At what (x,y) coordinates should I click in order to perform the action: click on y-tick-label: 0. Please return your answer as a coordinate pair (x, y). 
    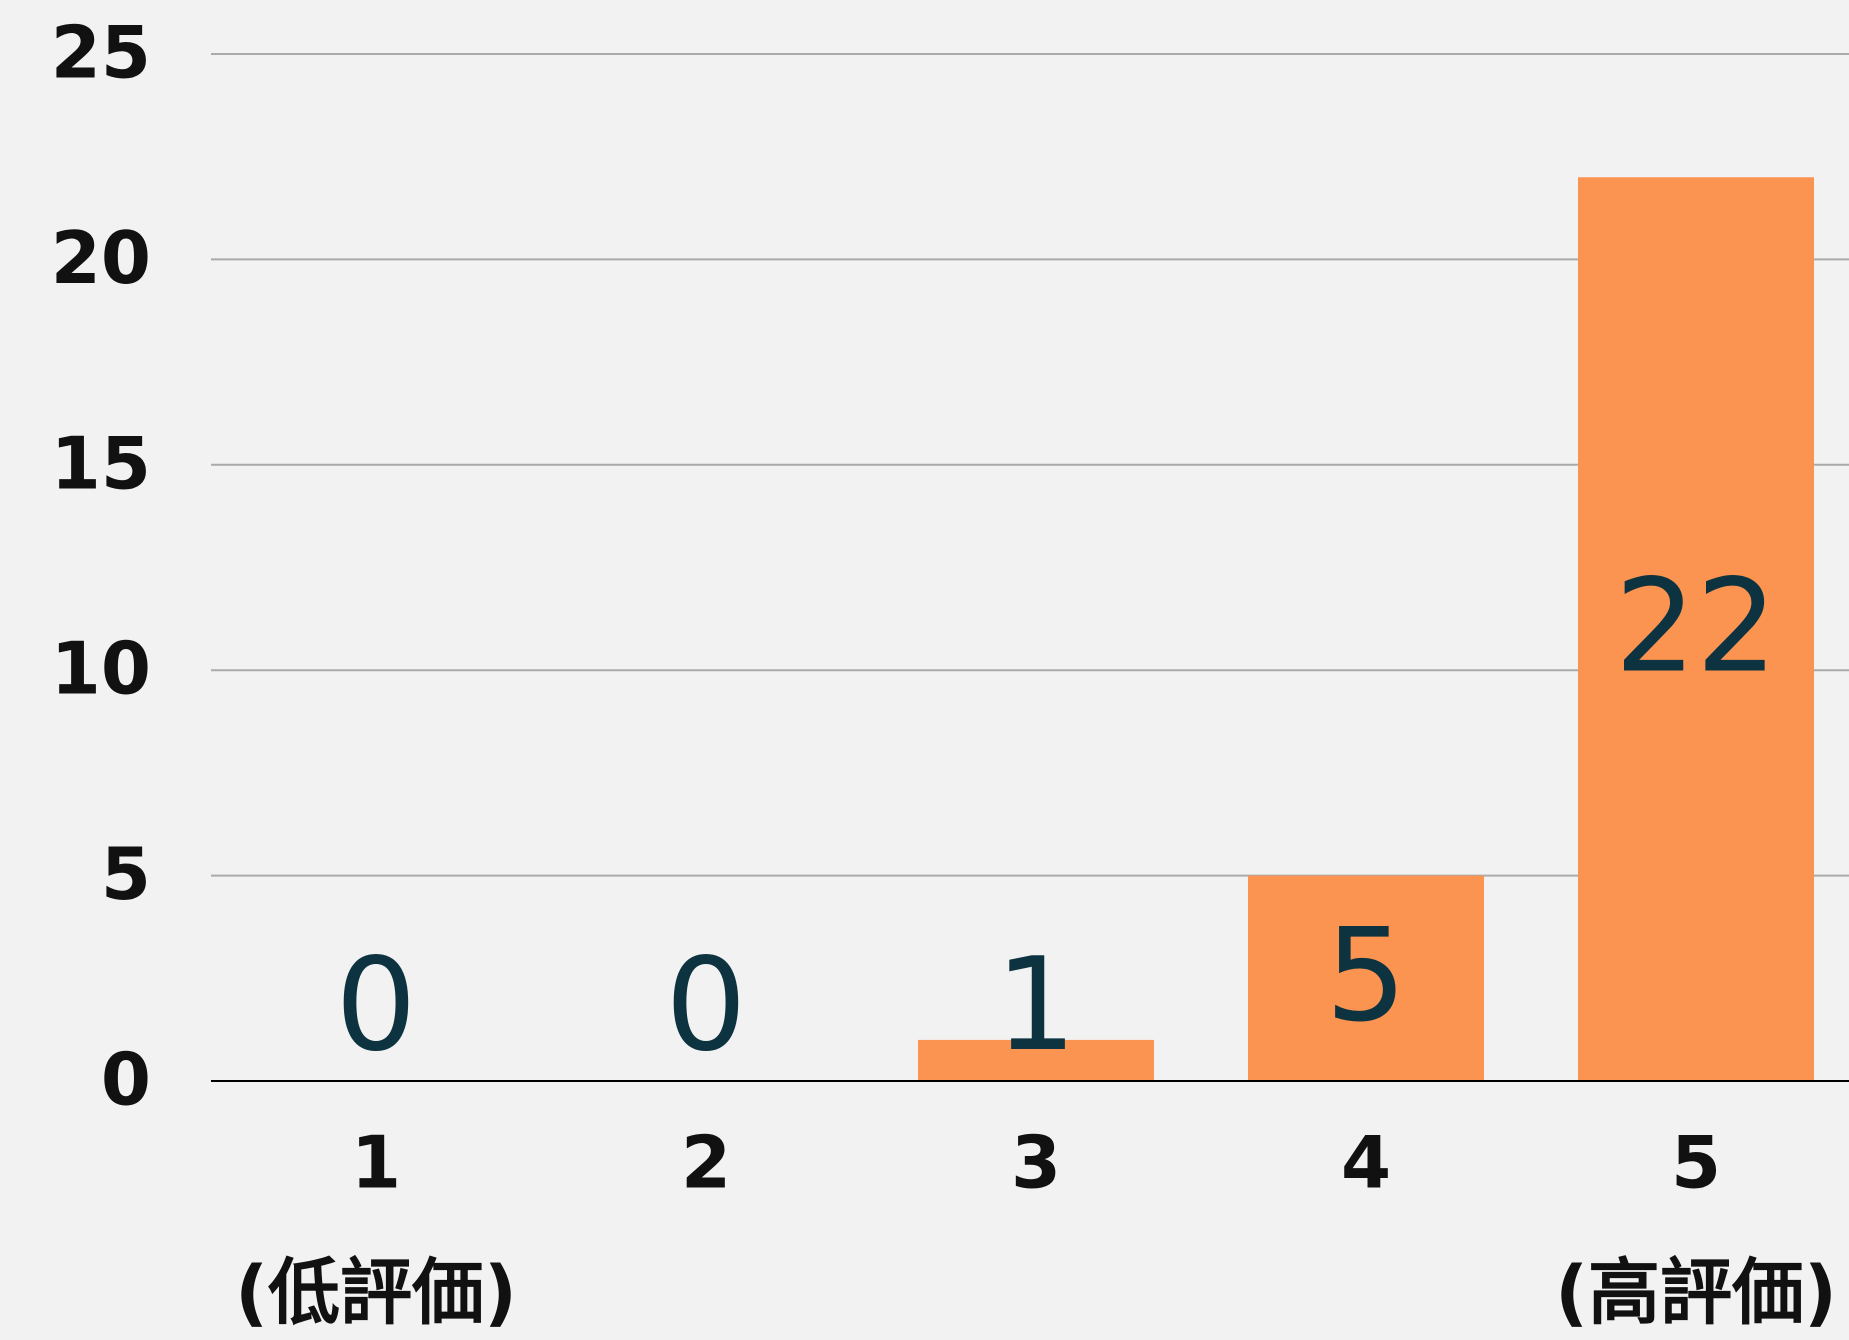
    Looking at the image, I should click on (126, 1080).